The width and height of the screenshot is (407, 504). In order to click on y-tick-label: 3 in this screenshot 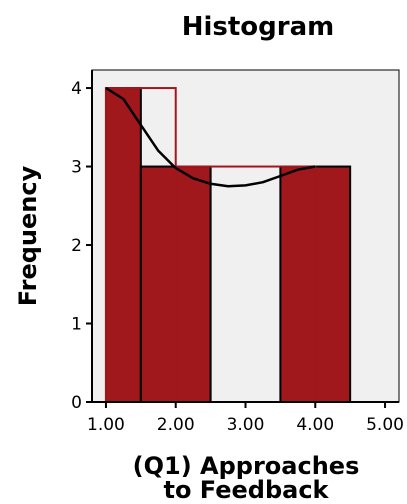, I will do `click(76, 168)`.